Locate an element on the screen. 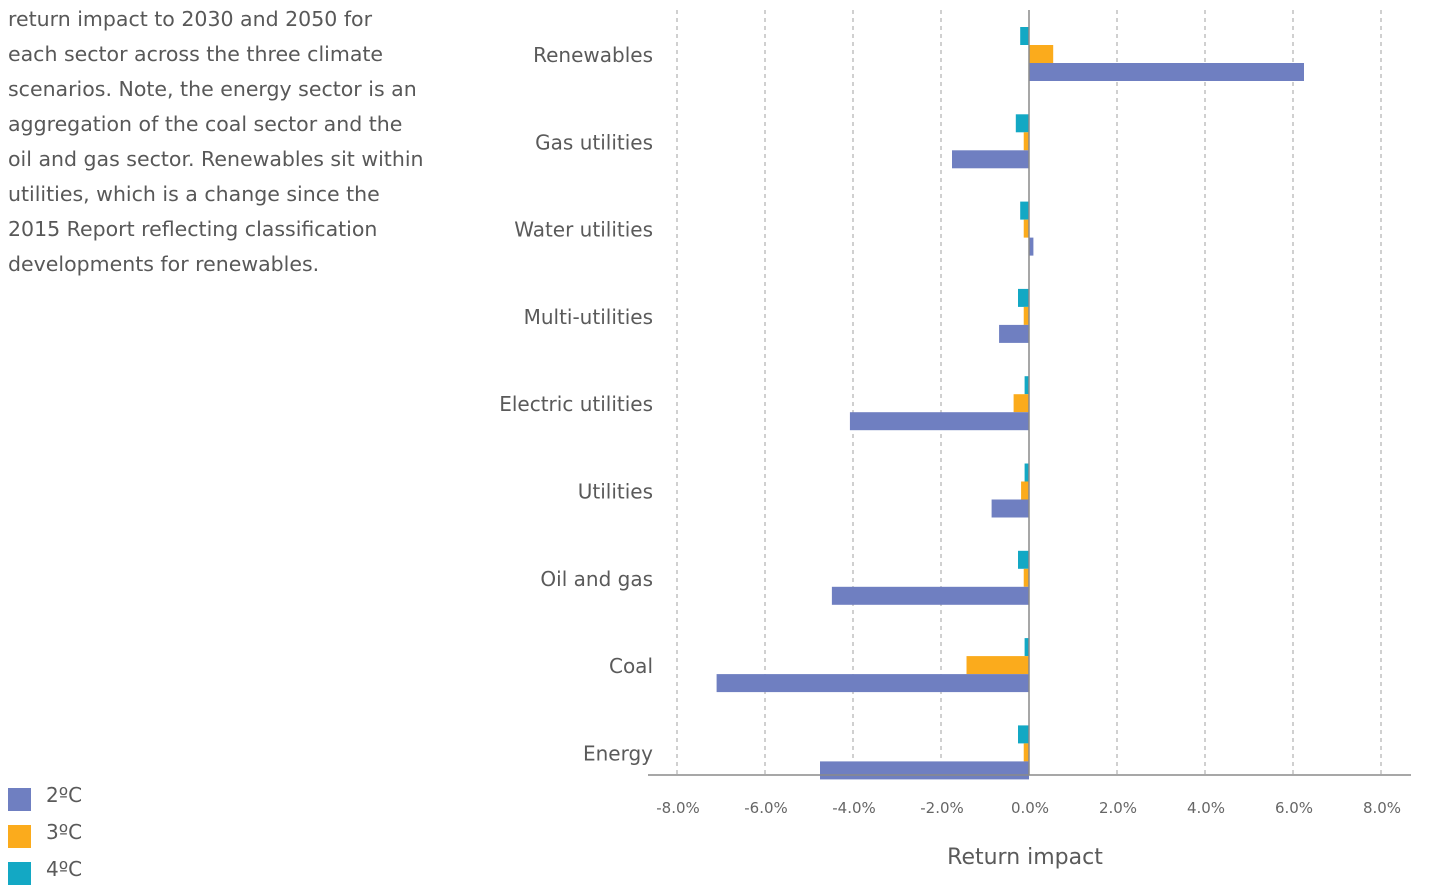  bar-water-utilities-2c is located at coordinates (1031, 246).